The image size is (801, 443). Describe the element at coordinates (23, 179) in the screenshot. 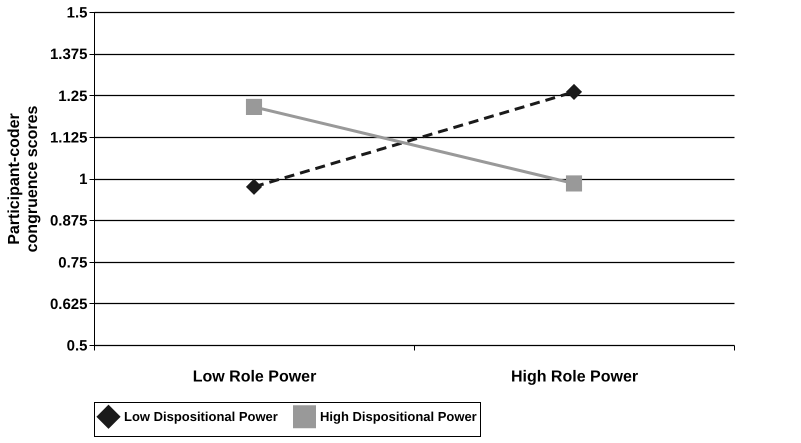

I see `y-axis-title: Participant-coder congruence scores` at that location.